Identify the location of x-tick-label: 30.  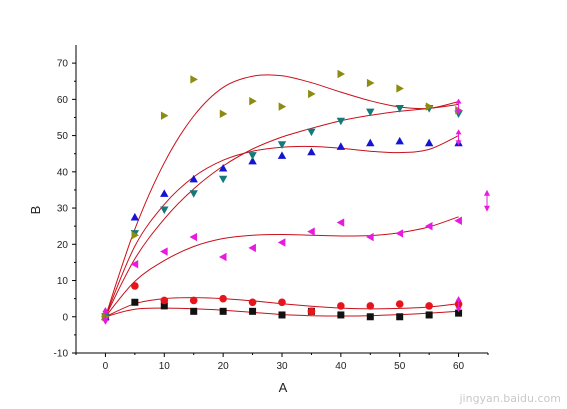
(282, 366).